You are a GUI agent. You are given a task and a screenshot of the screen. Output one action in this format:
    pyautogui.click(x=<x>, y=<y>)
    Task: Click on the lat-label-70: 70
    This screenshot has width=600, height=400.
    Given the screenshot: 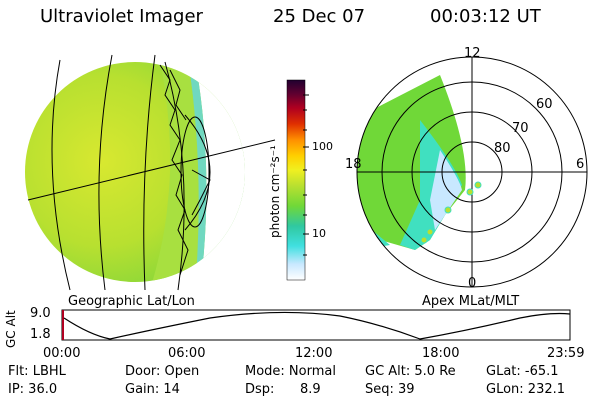 What is the action you would take?
    pyautogui.click(x=520, y=128)
    